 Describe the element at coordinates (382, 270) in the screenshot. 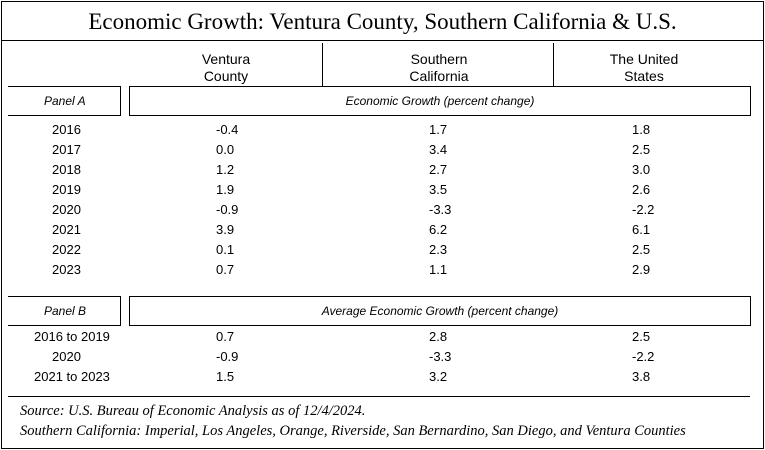

I see `table-row: 2023 0.7 1.1 2.9` at that location.